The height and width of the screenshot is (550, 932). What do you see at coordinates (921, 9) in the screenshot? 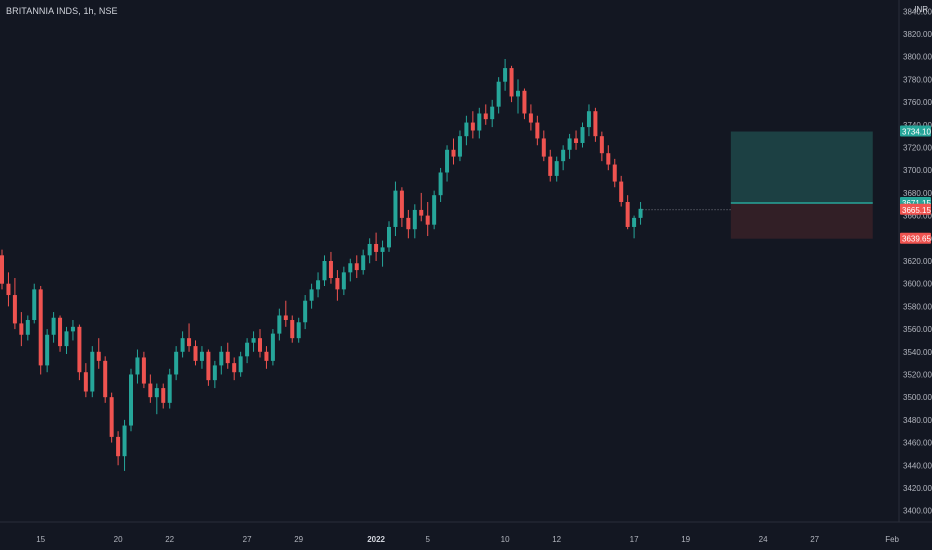
I see `currency-label: INR` at bounding box center [921, 9].